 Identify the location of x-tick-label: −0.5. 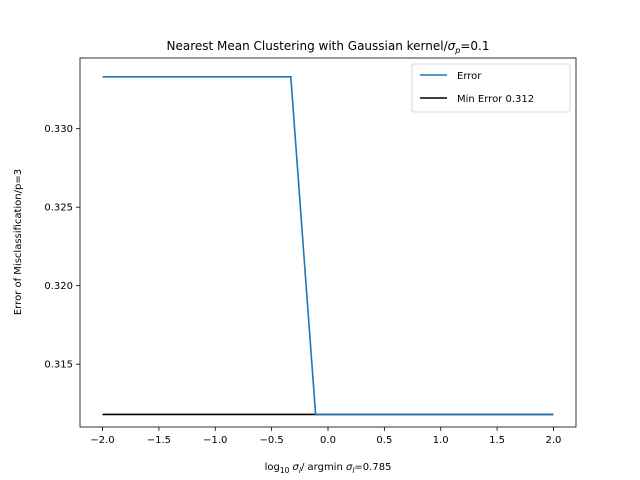
(271, 440).